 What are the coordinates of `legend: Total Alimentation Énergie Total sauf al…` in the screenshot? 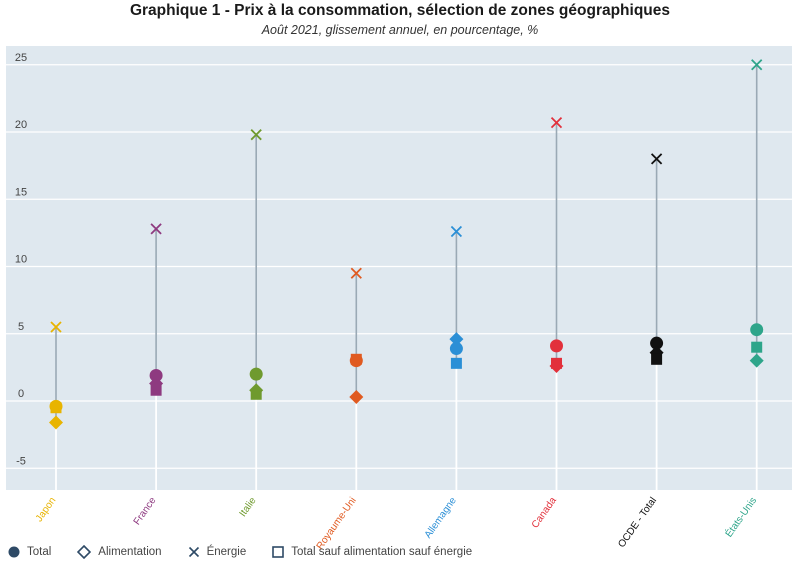 It's located at (253, 552).